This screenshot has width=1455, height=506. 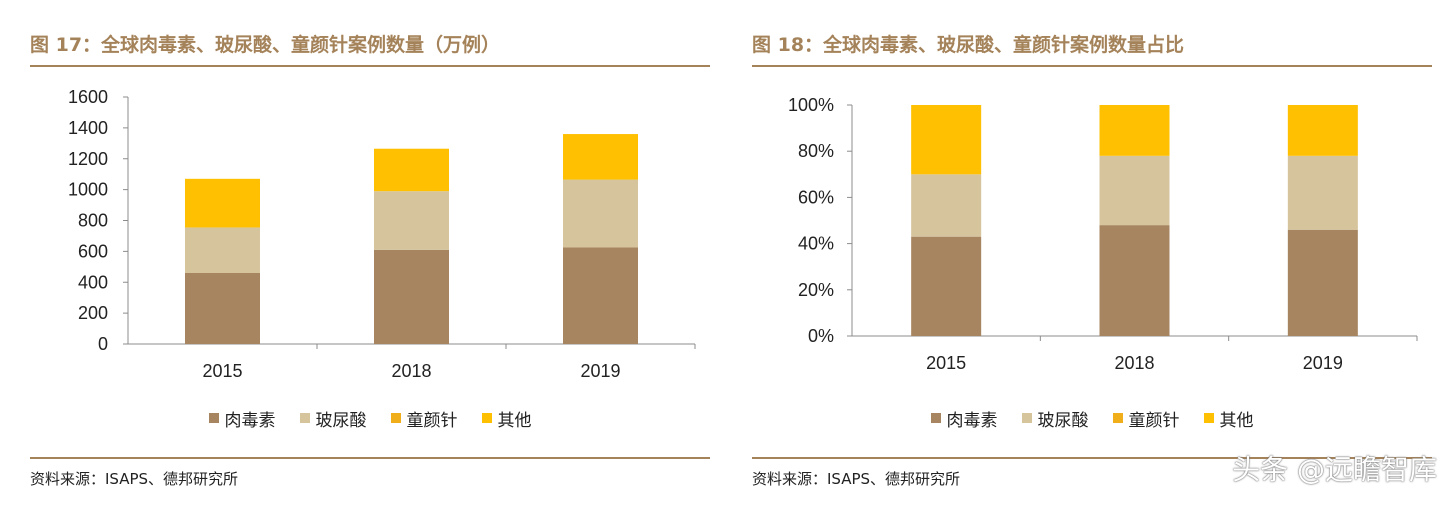 I want to click on y-tick-label: 1200, so click(x=88, y=159).